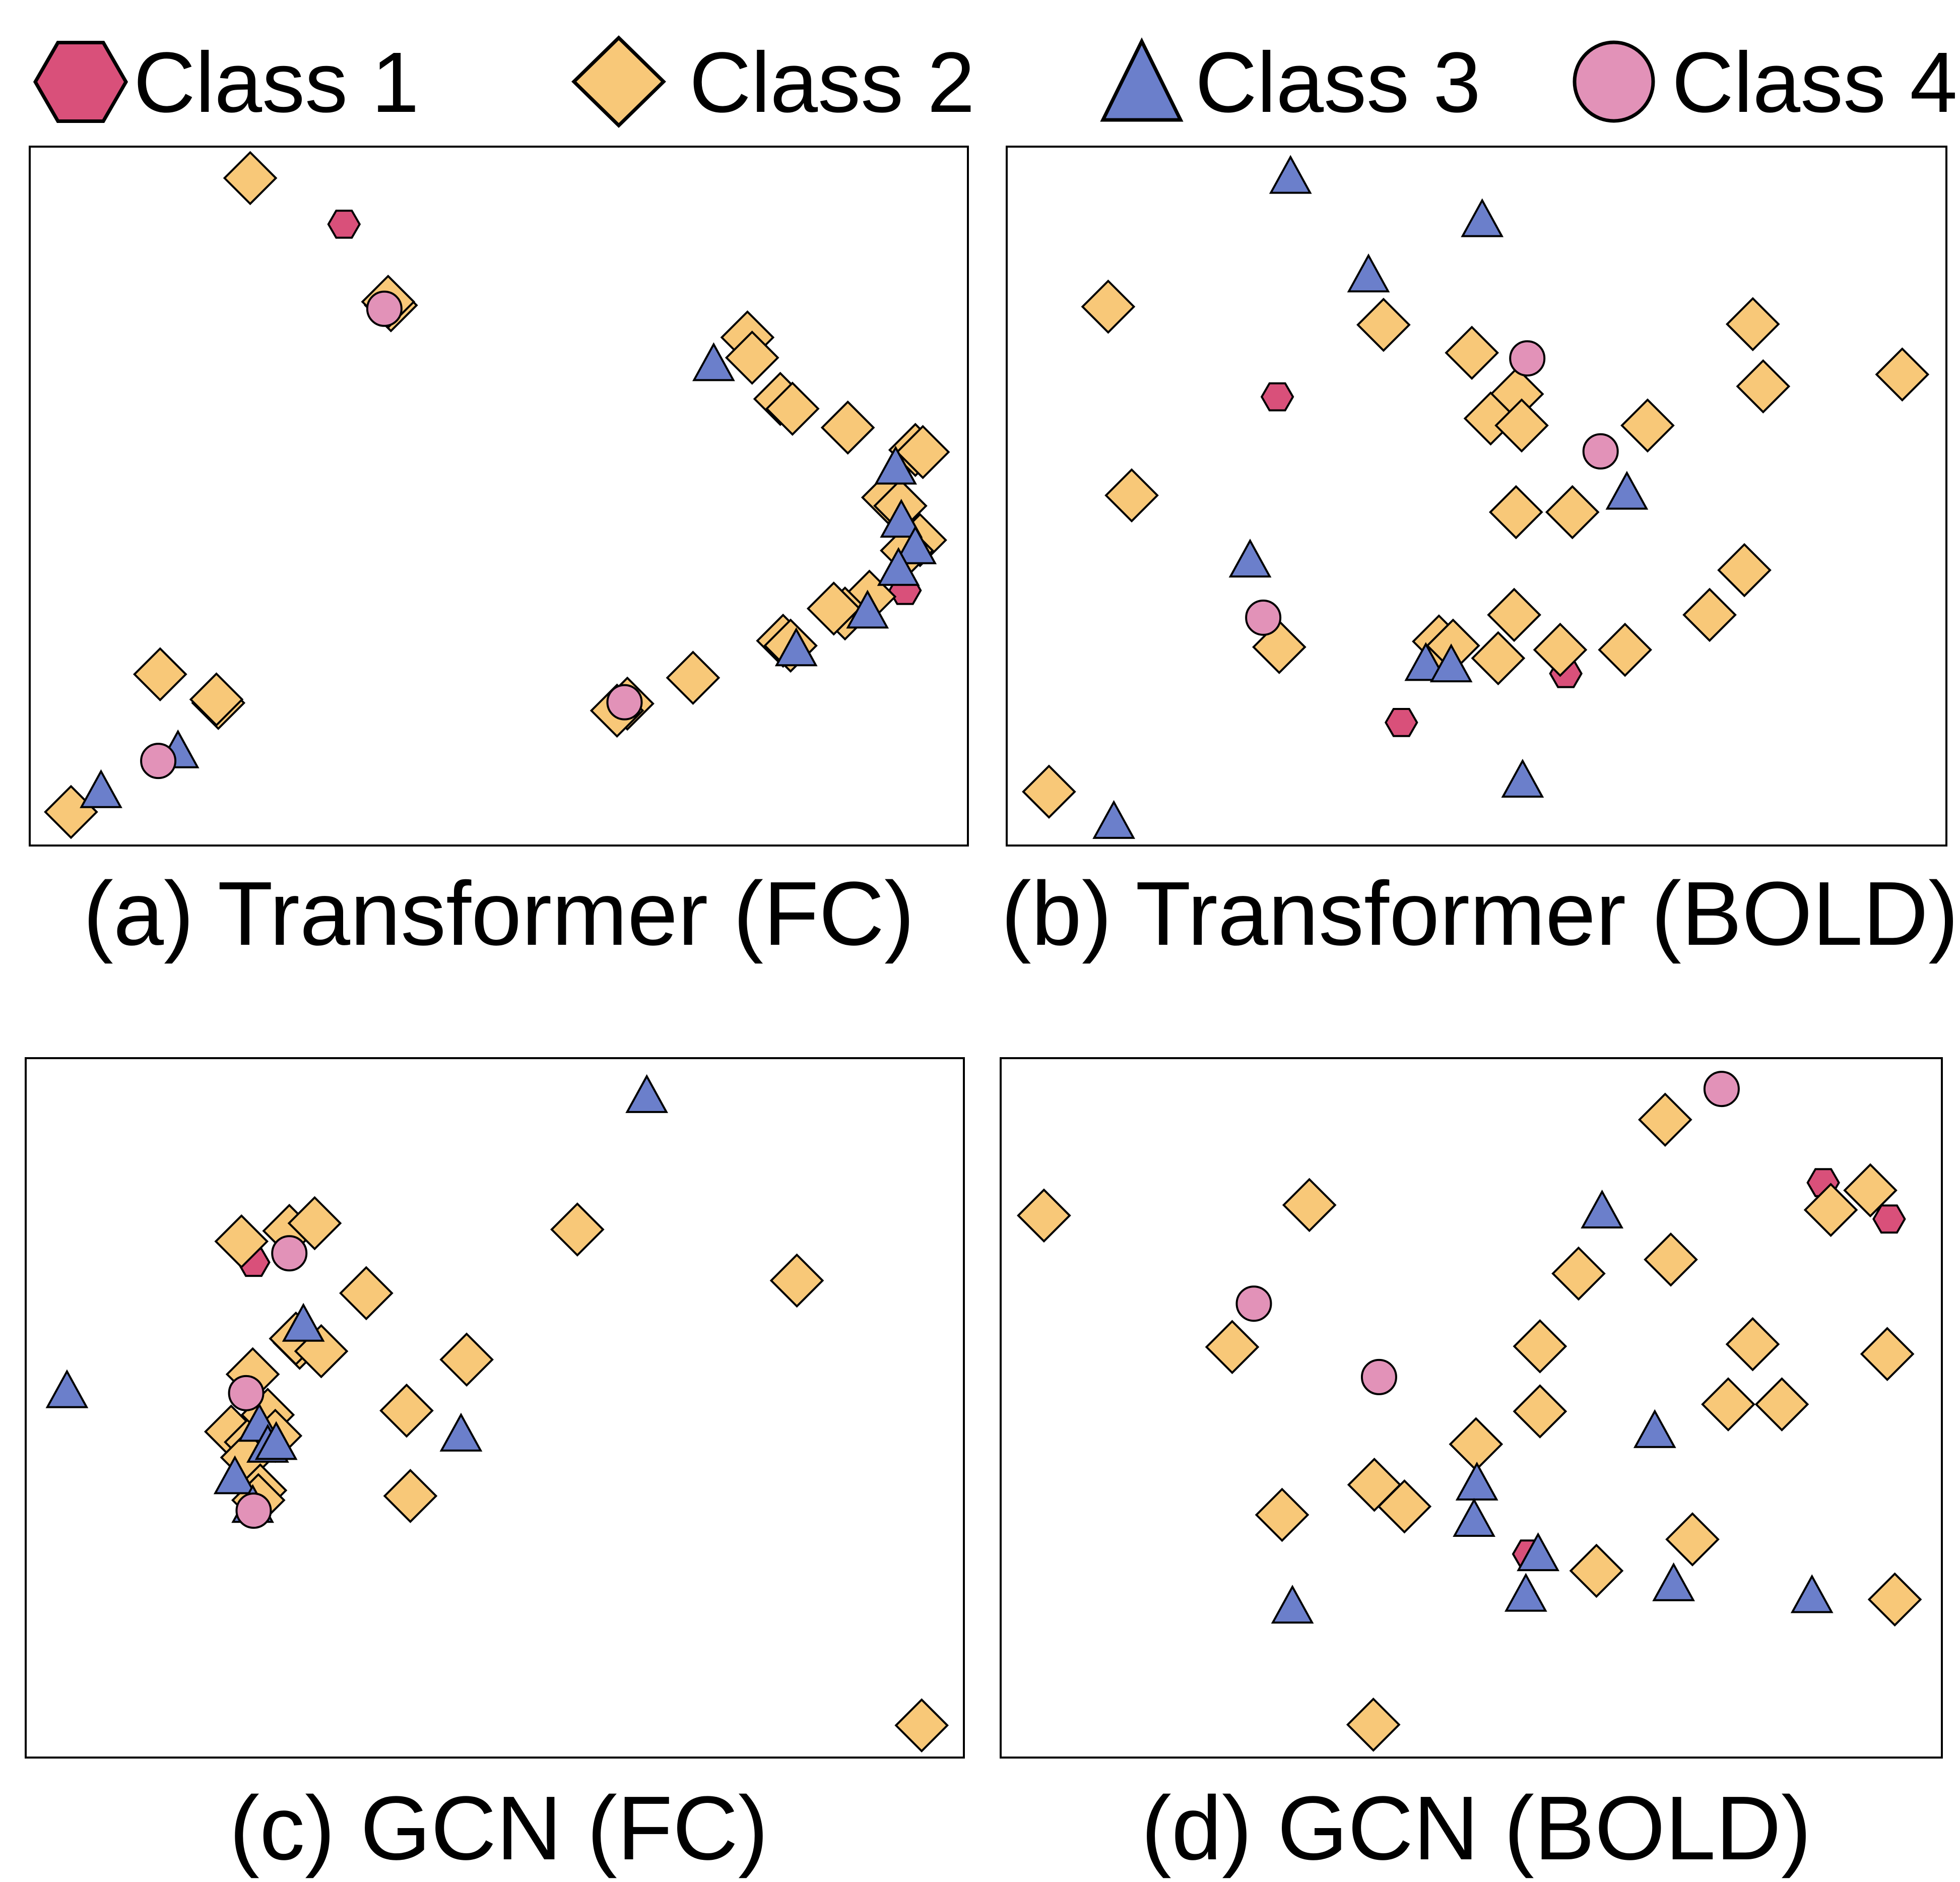 This screenshot has width=1960, height=1882. Describe the element at coordinates (773, 83) in the screenshot. I see `legend-item-class-2: Class 2` at that location.